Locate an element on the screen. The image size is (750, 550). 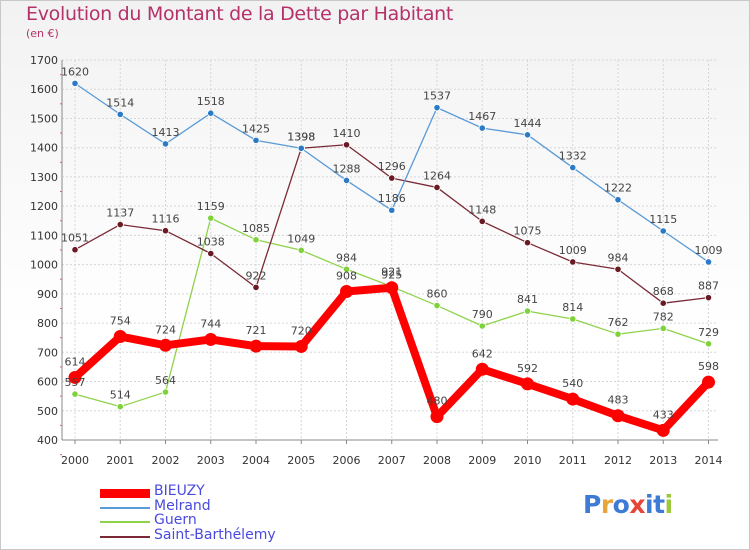
x-tick-label: 2001 is located at coordinates (120, 460).